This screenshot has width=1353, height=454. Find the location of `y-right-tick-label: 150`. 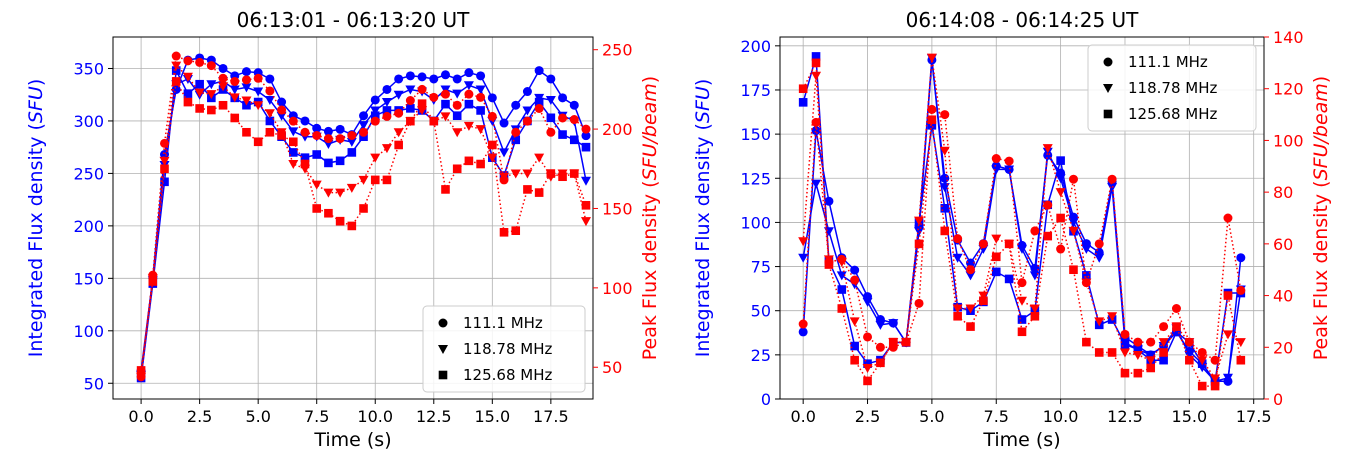

y-right-tick-label: 150 is located at coordinates (617, 208).